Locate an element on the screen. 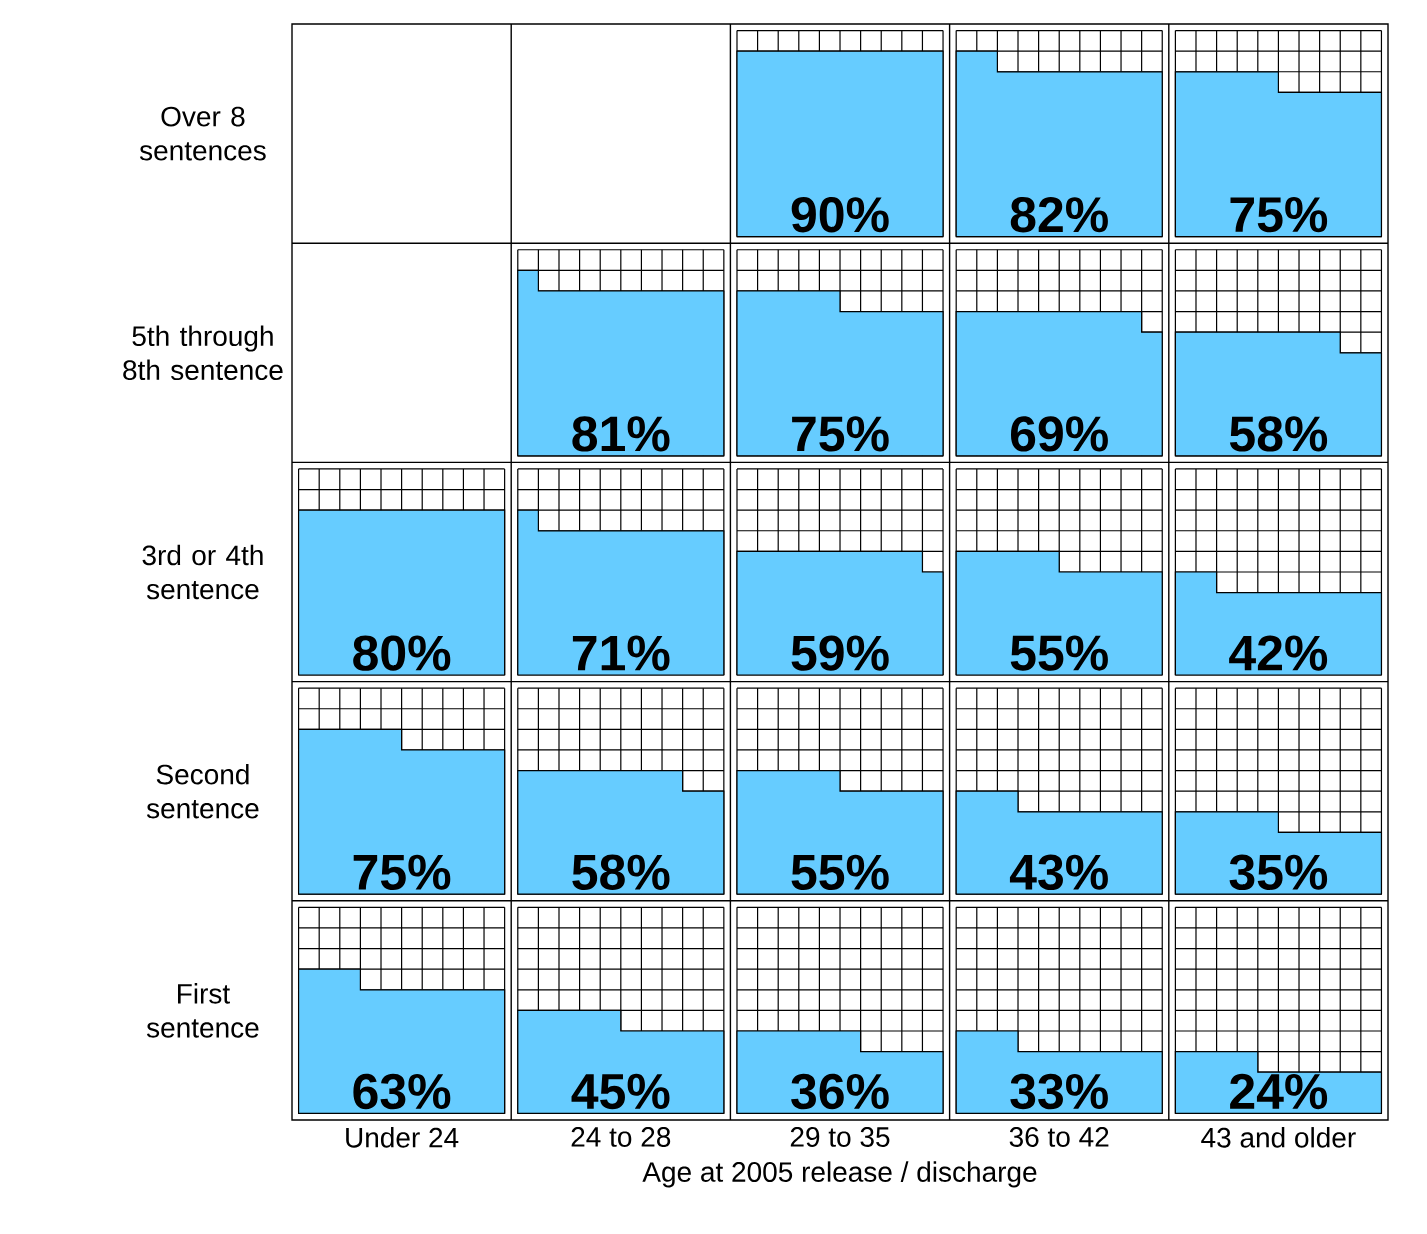 The width and height of the screenshot is (1427, 1234). y-tick-label: 5th through 8th sentence is located at coordinates (203, 353).